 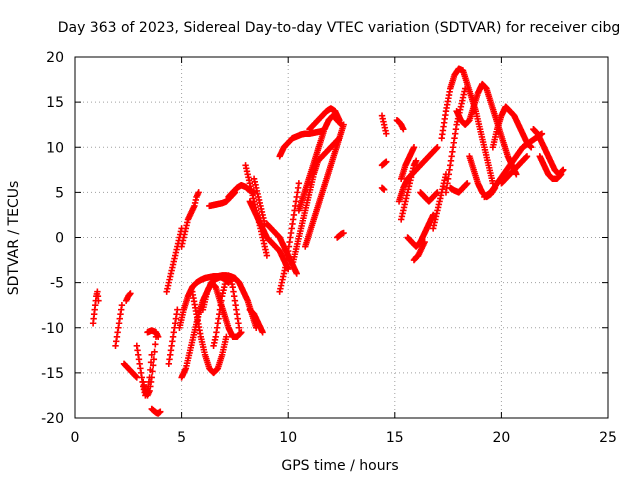 What do you see at coordinates (52, 374) in the screenshot?
I see `y-tick-label: -15` at bounding box center [52, 374].